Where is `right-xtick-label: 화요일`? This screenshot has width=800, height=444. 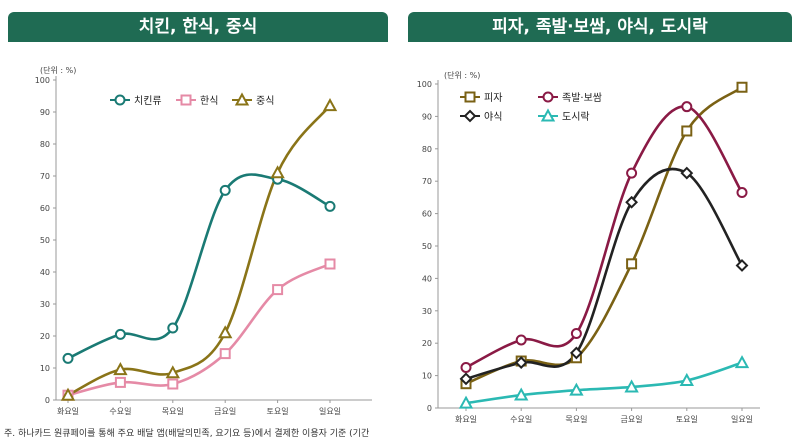
right-xtick-label: 화요일 is located at coordinates (466, 419).